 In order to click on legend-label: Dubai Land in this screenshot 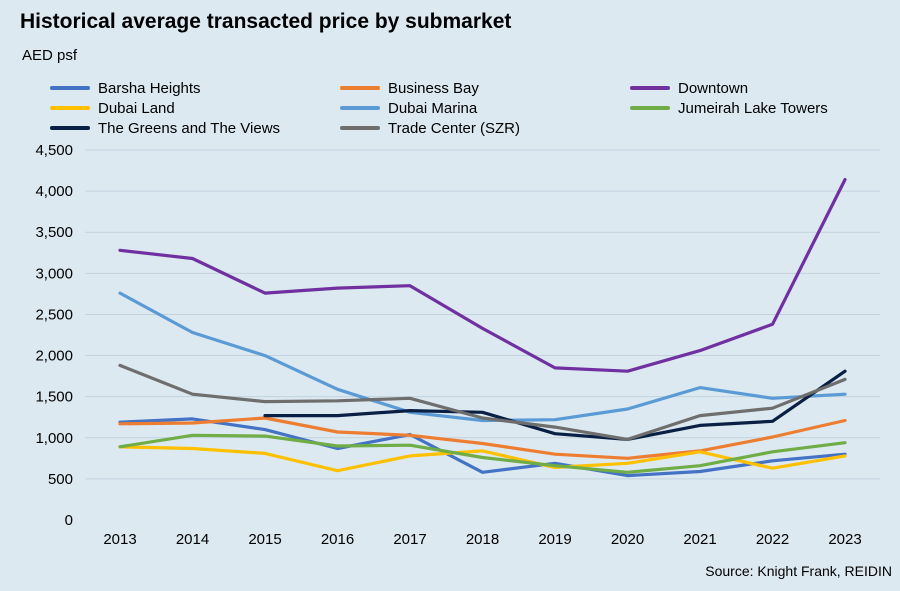, I will do `click(136, 108)`.